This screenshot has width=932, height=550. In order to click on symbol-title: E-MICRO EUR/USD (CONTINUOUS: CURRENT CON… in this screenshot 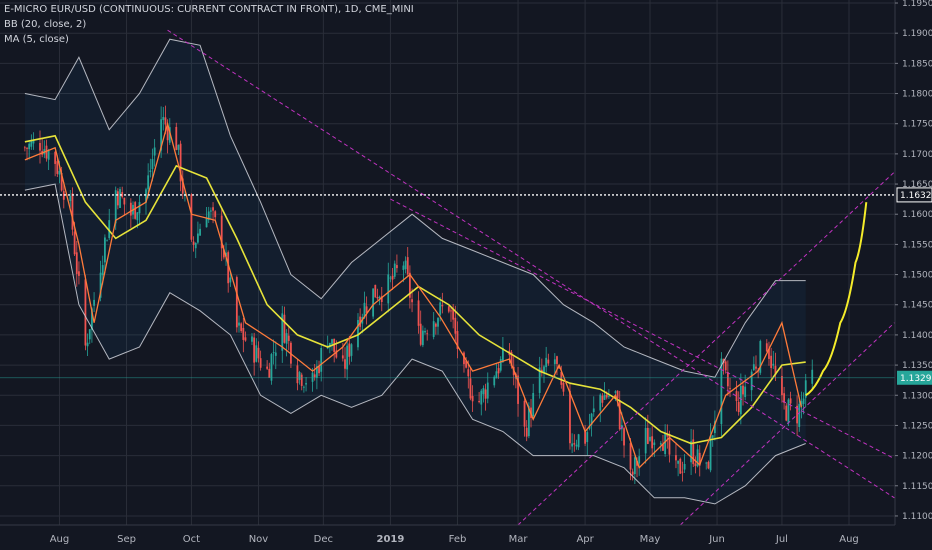, I will do `click(209, 9)`.